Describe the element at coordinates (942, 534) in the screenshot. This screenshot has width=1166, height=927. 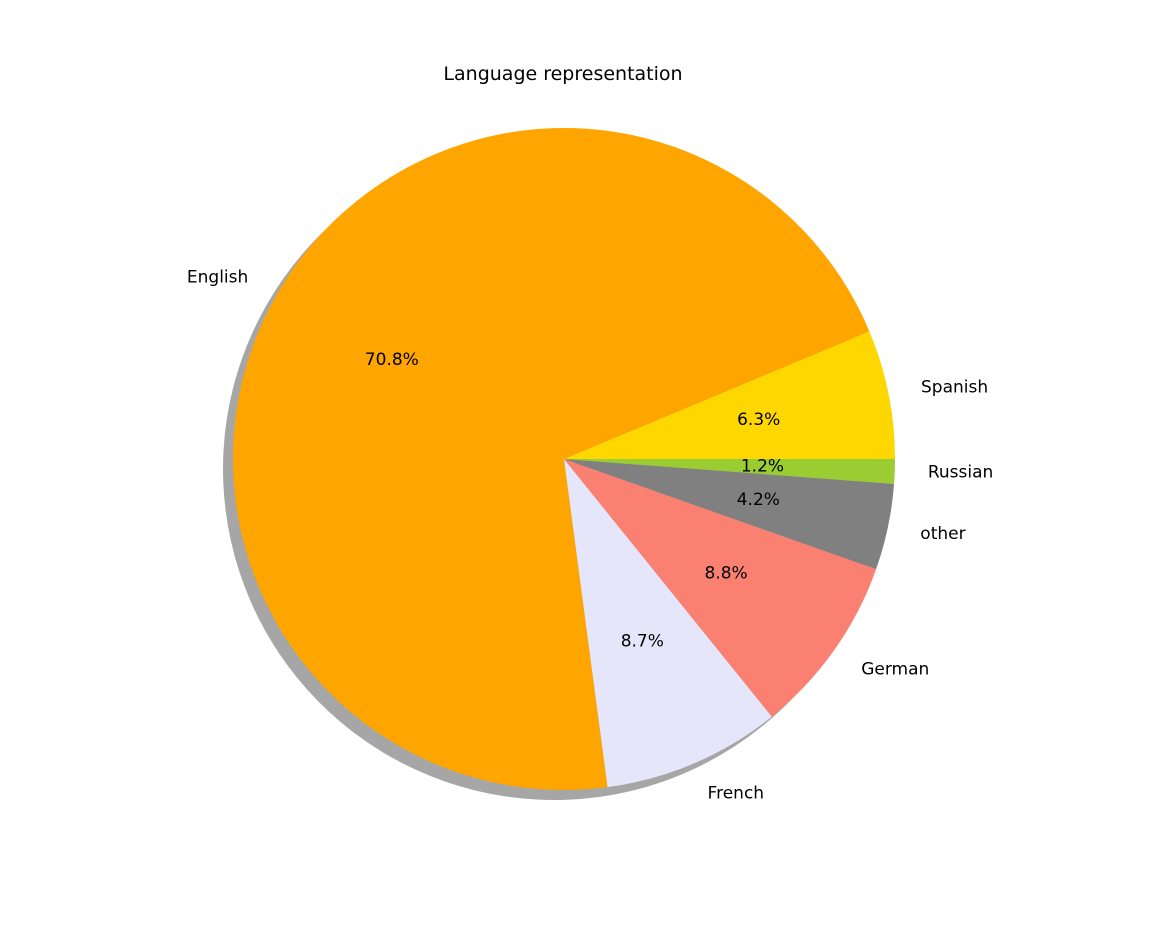
I see `slice-label-other: other` at that location.